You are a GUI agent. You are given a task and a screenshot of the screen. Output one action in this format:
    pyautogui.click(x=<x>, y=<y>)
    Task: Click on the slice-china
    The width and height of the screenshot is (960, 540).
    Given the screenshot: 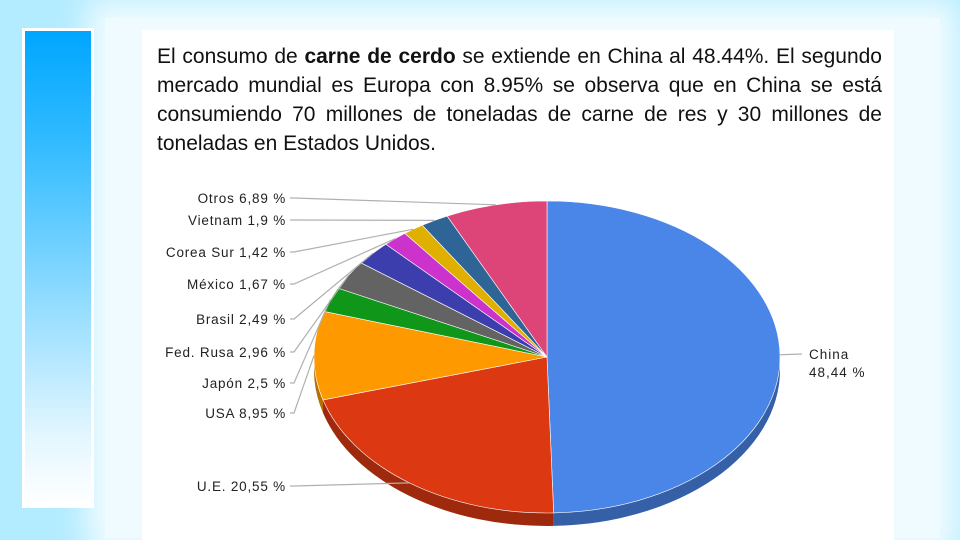 What is the action you would take?
    pyautogui.click(x=663, y=357)
    